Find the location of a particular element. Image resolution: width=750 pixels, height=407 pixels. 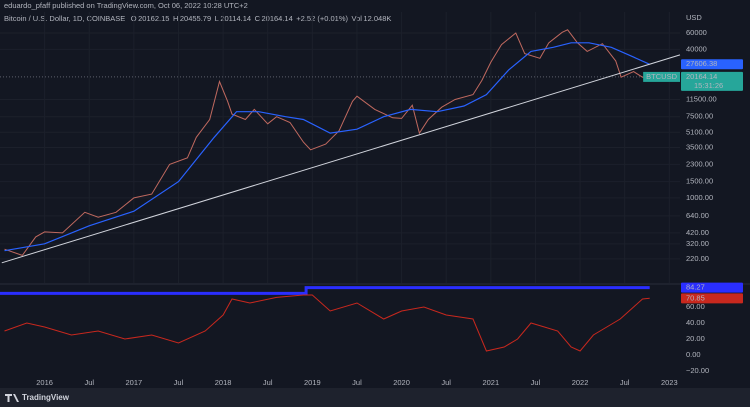

brand: TradingView is located at coordinates (46, 397).